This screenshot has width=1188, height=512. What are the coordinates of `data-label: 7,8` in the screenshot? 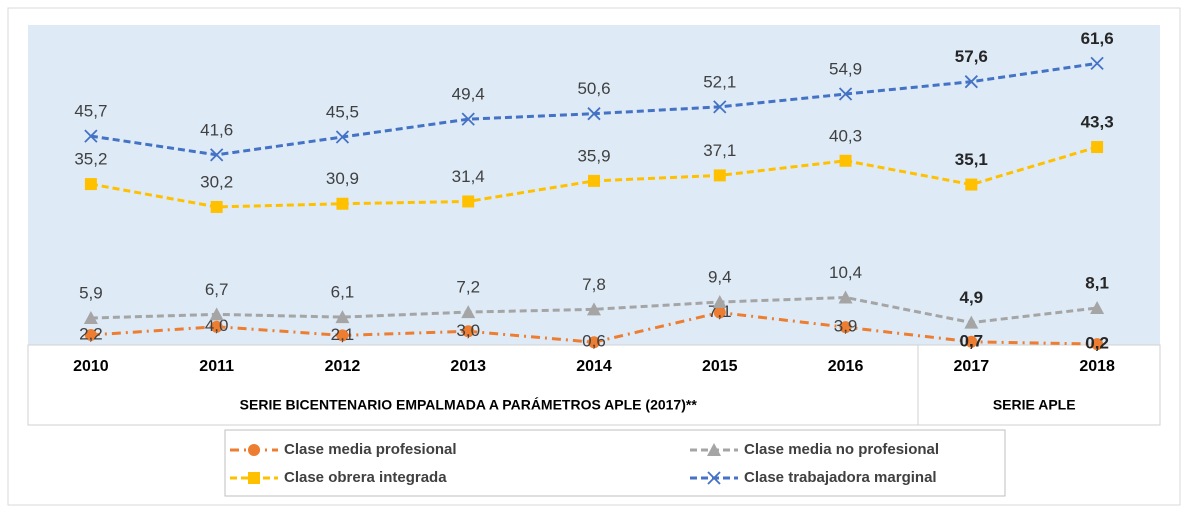 It's located at (594, 284).